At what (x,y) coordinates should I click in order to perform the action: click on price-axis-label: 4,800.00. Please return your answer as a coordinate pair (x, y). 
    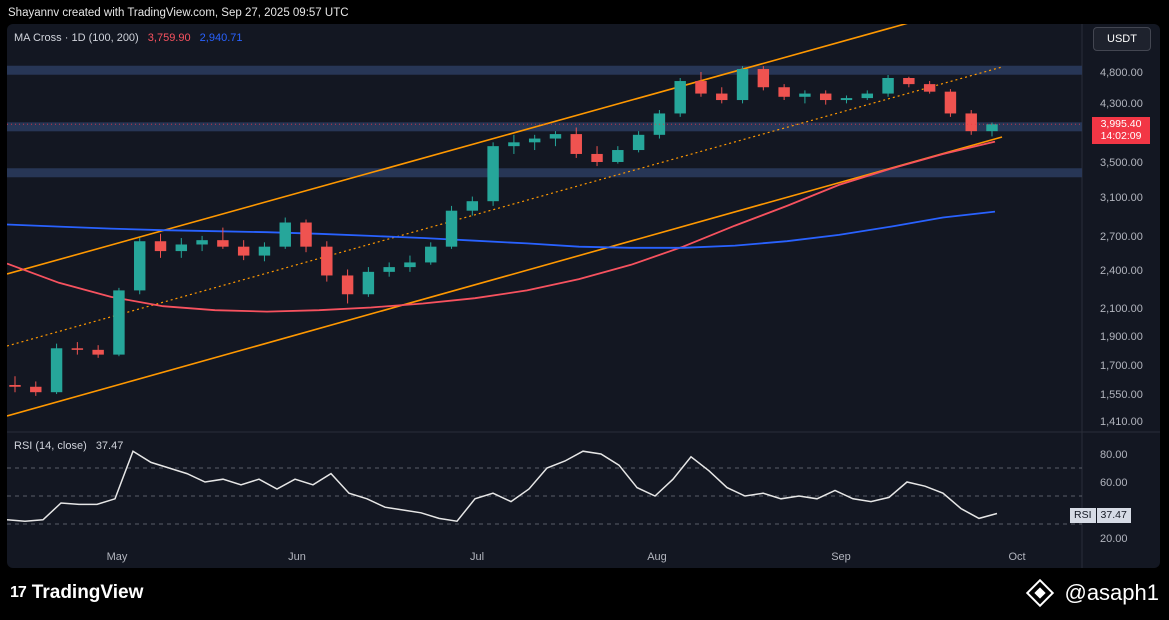
    Looking at the image, I should click on (1121, 73).